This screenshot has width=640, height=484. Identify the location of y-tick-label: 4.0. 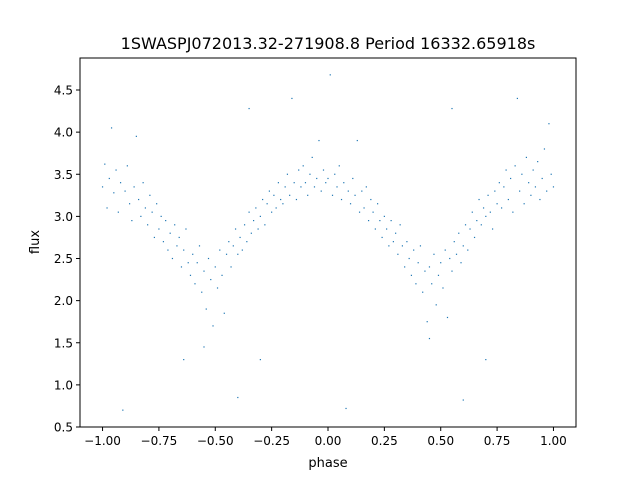
(63, 133).